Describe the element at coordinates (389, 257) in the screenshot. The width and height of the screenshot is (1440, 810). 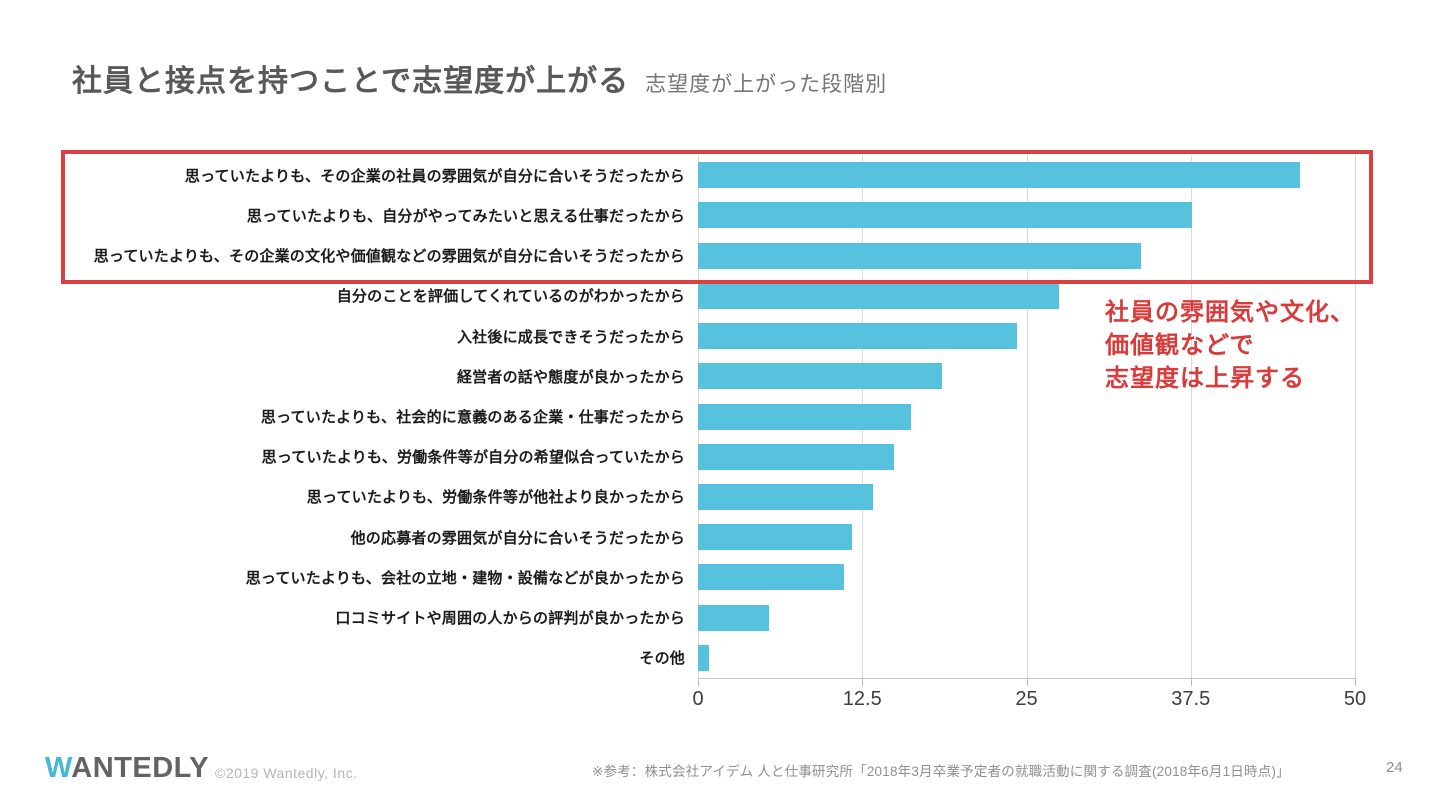
I see `category-label: 思っていたよりも、その企業の文化や価値観などの雰囲気が自分に合いそうだったから` at that location.